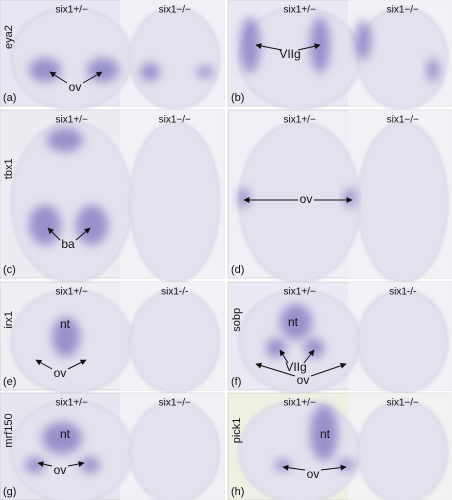 Image resolution: width=452 pixels, height=500 pixels. Describe the element at coordinates (9, 270) in the screenshot. I see `panel-letter: (c)` at that location.